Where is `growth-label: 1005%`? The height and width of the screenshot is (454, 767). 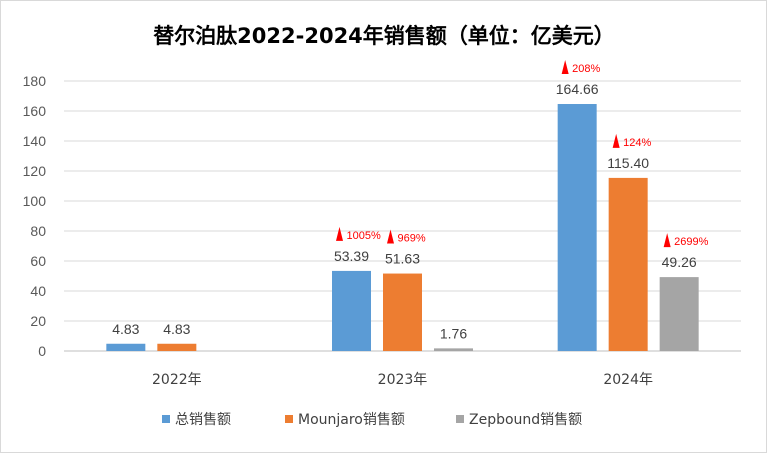 growth-label: 1005% is located at coordinates (364, 236).